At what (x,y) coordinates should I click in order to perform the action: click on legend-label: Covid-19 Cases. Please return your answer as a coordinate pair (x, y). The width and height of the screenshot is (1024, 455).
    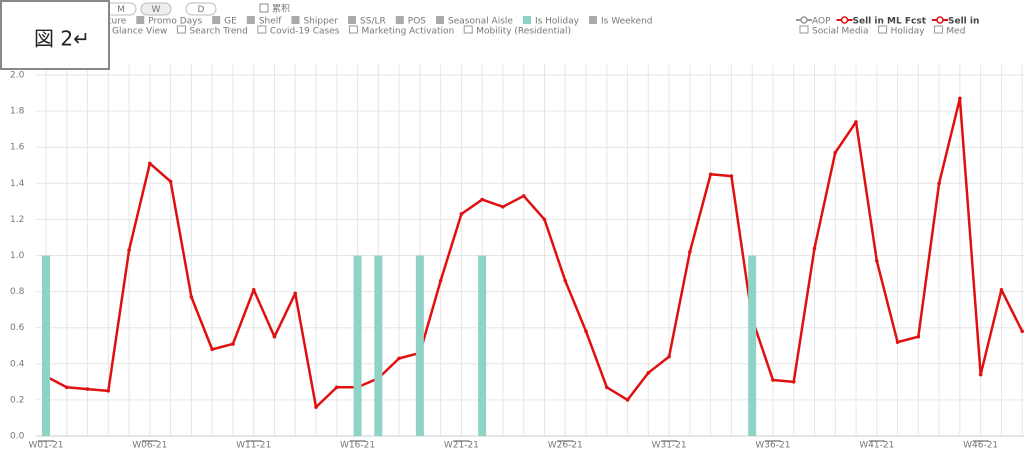
    Looking at the image, I should click on (305, 32).